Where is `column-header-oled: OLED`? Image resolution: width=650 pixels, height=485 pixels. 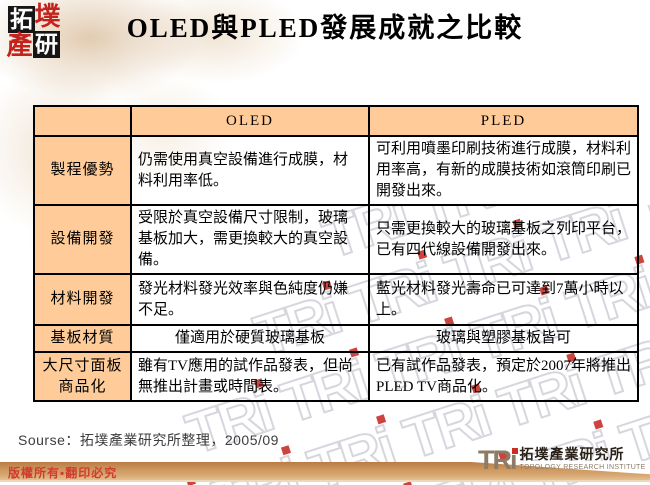
column-header-oled: OLED is located at coordinates (250, 121).